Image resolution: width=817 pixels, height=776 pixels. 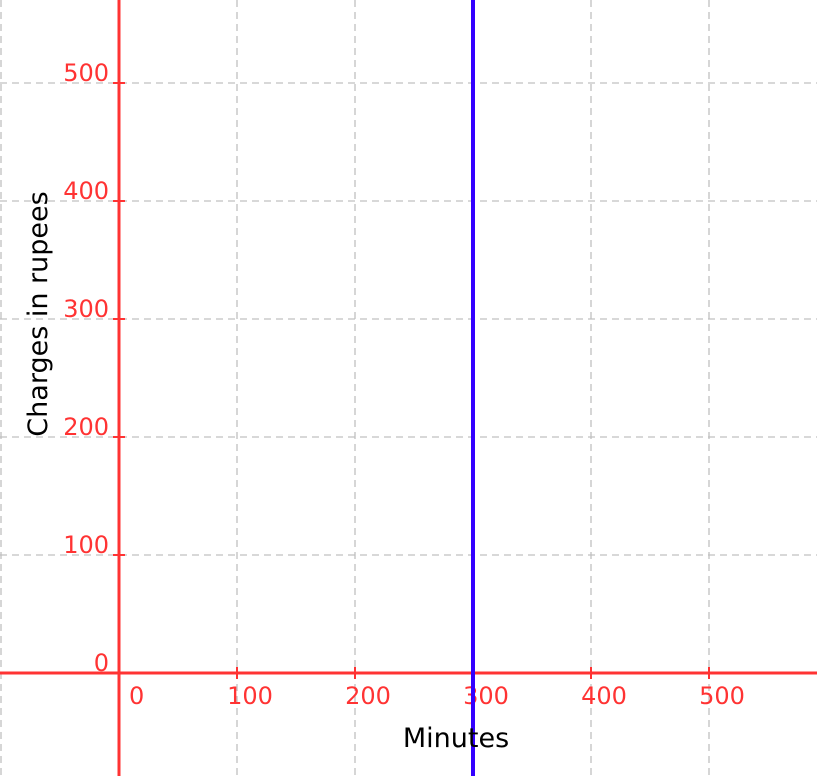 What do you see at coordinates (368, 696) in the screenshot?
I see `x-tick-label: 200` at bounding box center [368, 696].